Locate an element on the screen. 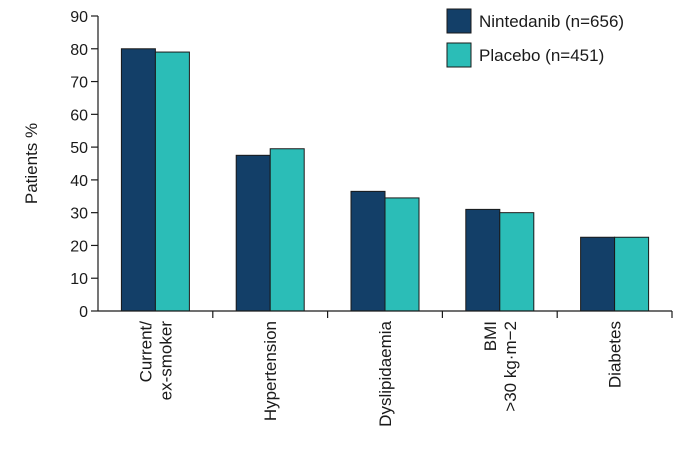 This screenshot has height=451, width=673. y-tick-label: 20 is located at coordinates (79, 246).